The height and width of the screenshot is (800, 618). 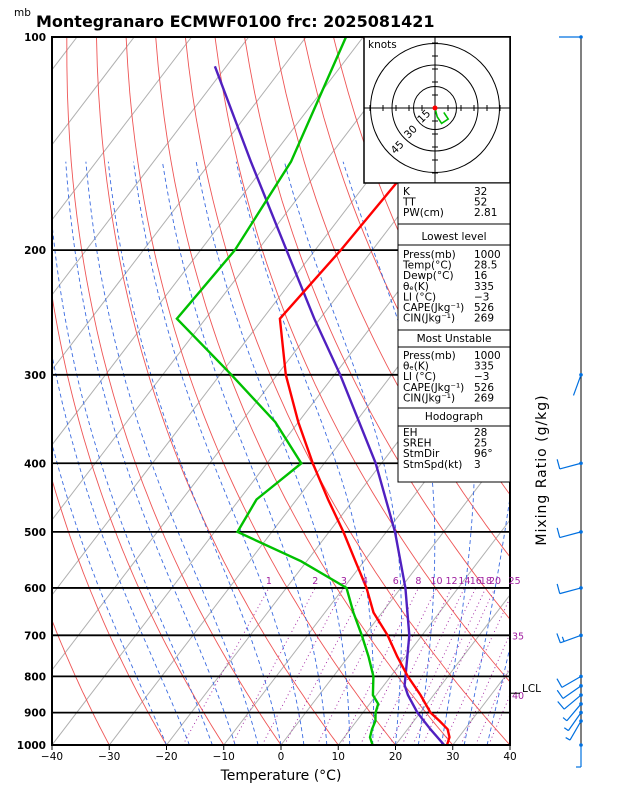 I want to click on panel-section-title: Lowest level, so click(x=453, y=237).